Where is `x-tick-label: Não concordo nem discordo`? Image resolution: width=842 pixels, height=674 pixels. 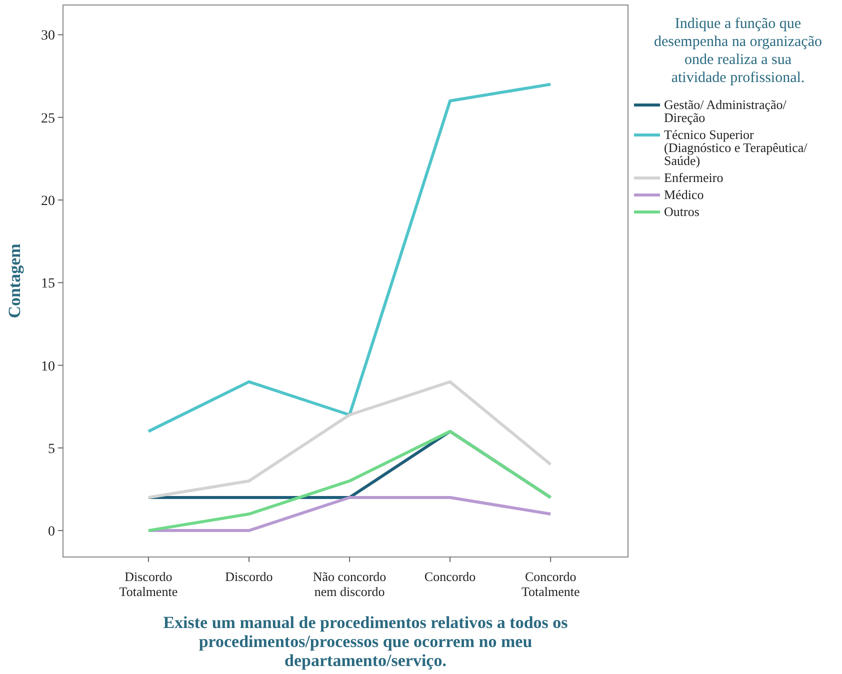 x-tick-label: Não concordo nem discordo is located at coordinates (349, 584).